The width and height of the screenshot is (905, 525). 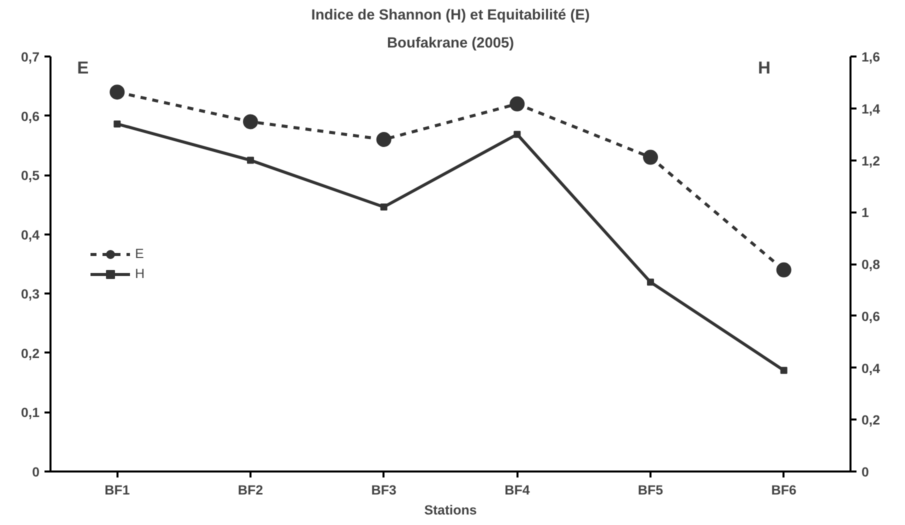 What do you see at coordinates (871, 57) in the screenshot?
I see `y2-tick-label: 1,6` at bounding box center [871, 57].